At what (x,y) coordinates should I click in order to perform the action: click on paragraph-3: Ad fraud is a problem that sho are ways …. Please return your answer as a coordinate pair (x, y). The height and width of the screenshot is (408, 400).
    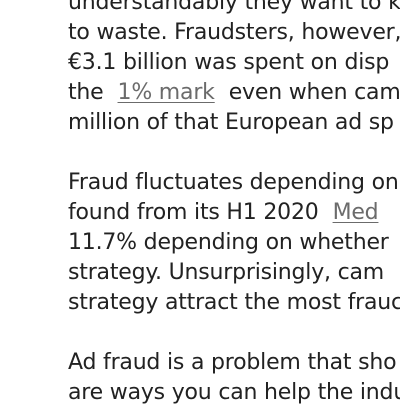
    Looking at the image, I should click on (234, 378).